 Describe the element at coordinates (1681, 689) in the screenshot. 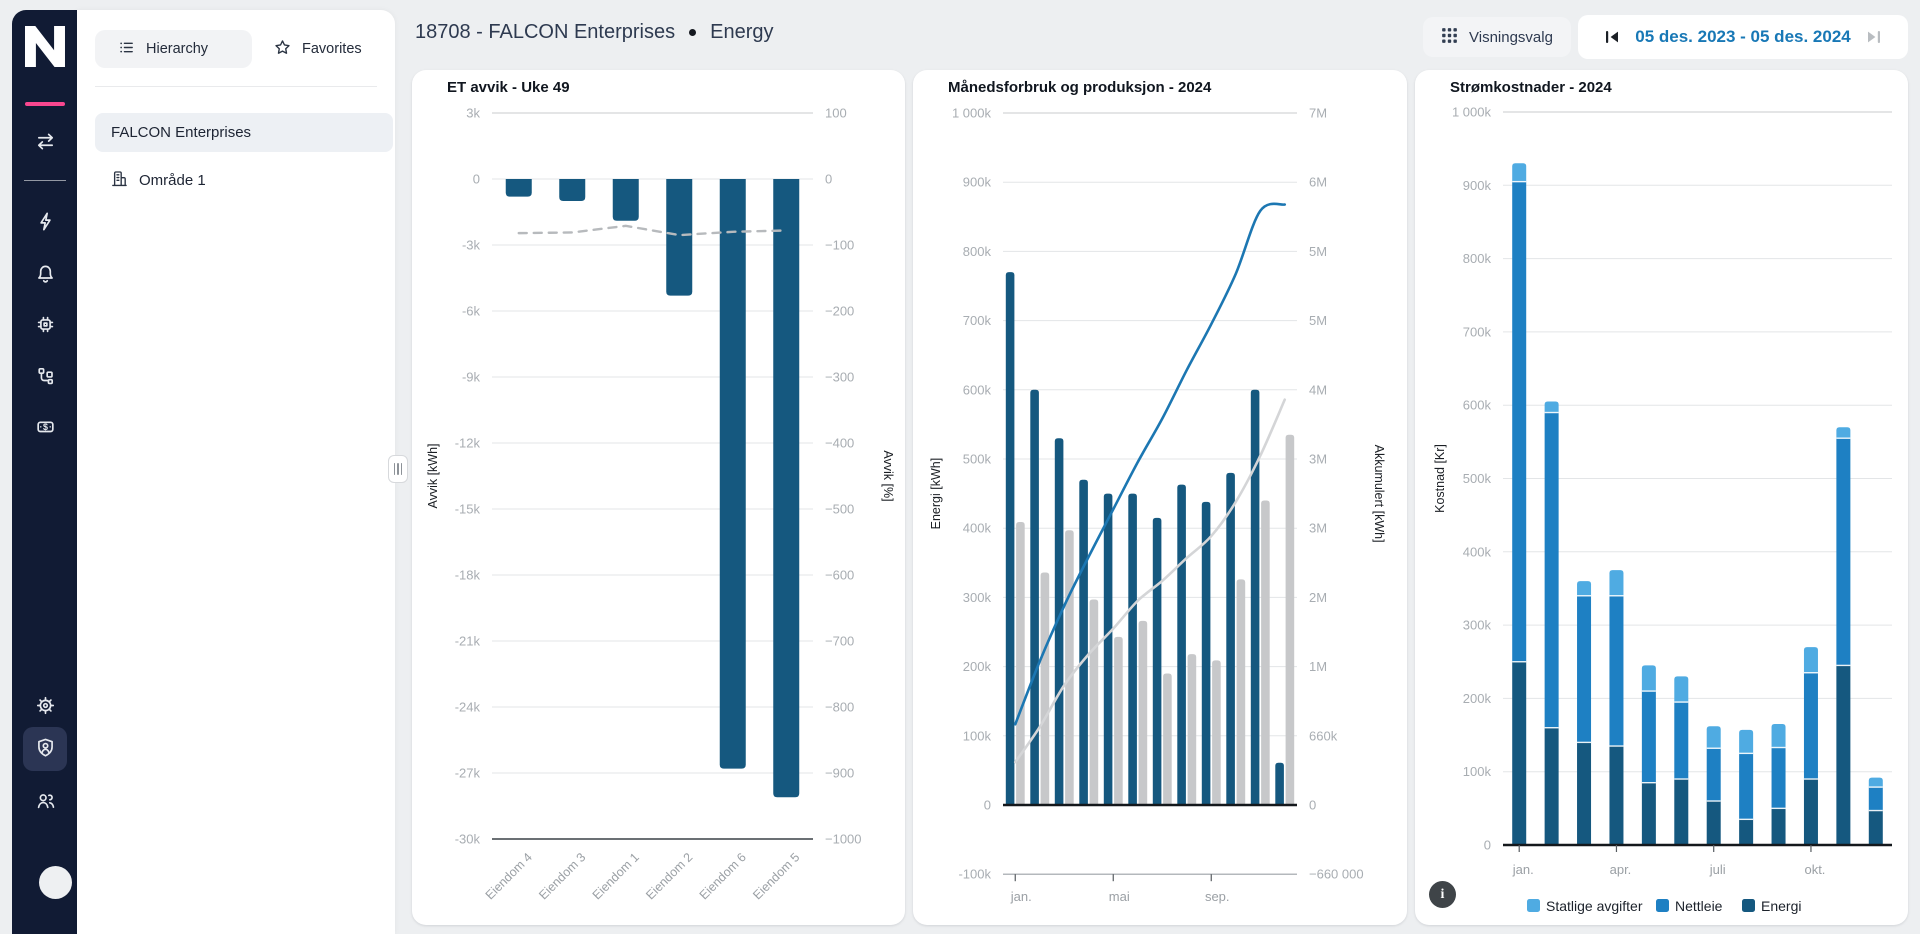

I see `statlige-avgifter-segment-jun.` at that location.